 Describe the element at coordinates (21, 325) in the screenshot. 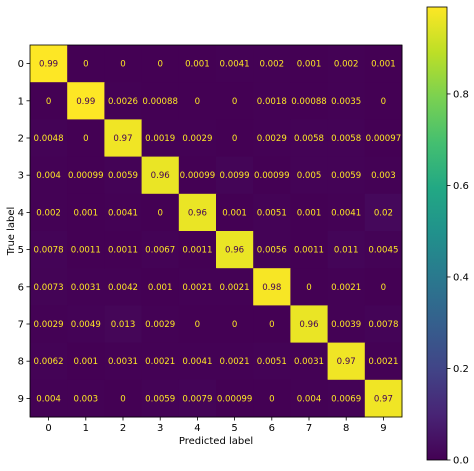

I see `y-tick-label: 7` at that location.